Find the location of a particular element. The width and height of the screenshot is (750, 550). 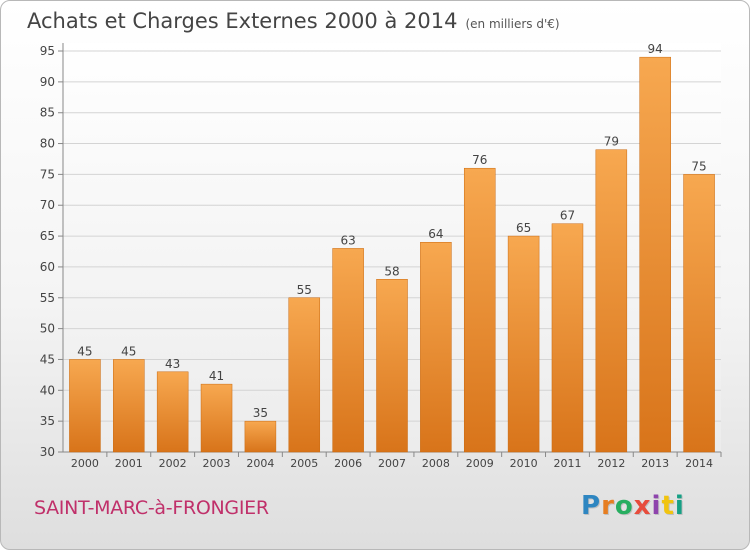

y-tick-label: 70 is located at coordinates (47, 205).